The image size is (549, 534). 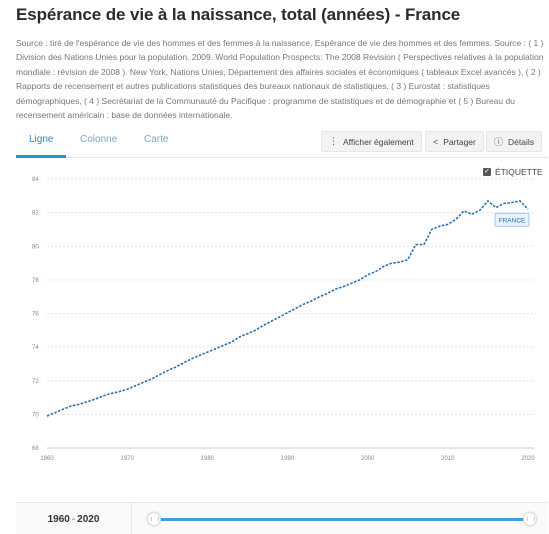 What do you see at coordinates (35, 281) in the screenshot?
I see `y-tick-label-78: 78` at bounding box center [35, 281].